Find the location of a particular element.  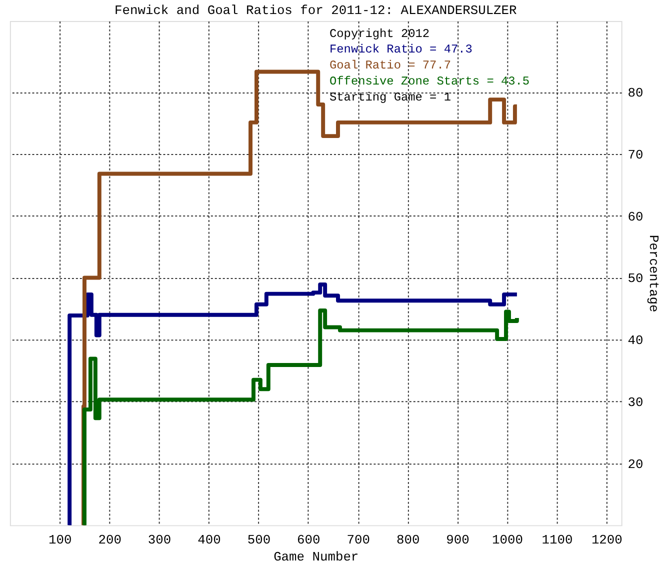

y-tick-label: 60 is located at coordinates (636, 216).